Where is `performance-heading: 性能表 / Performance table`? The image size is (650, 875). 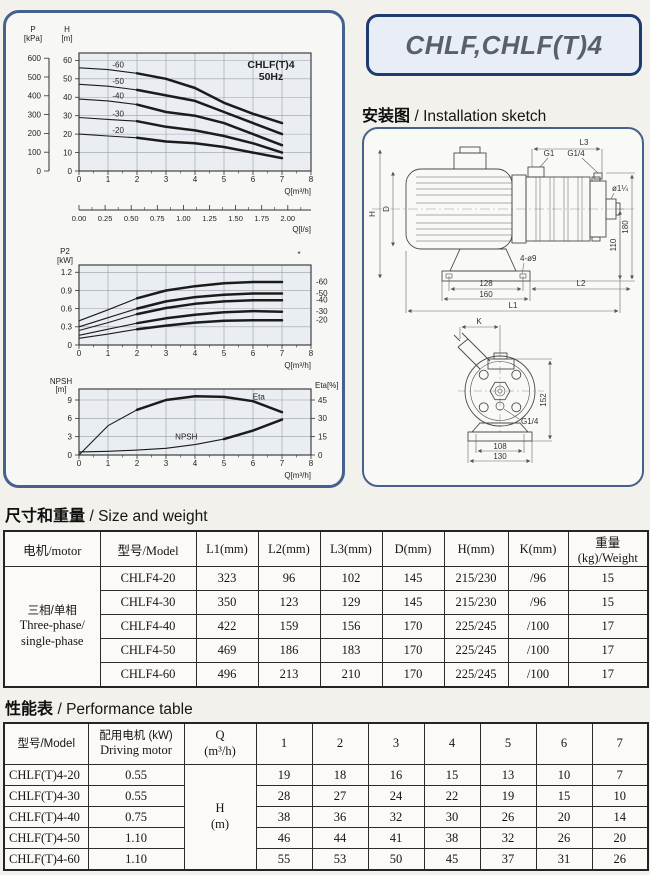
performance-heading: 性能表 / Performance table is located at coordinates (99, 707).